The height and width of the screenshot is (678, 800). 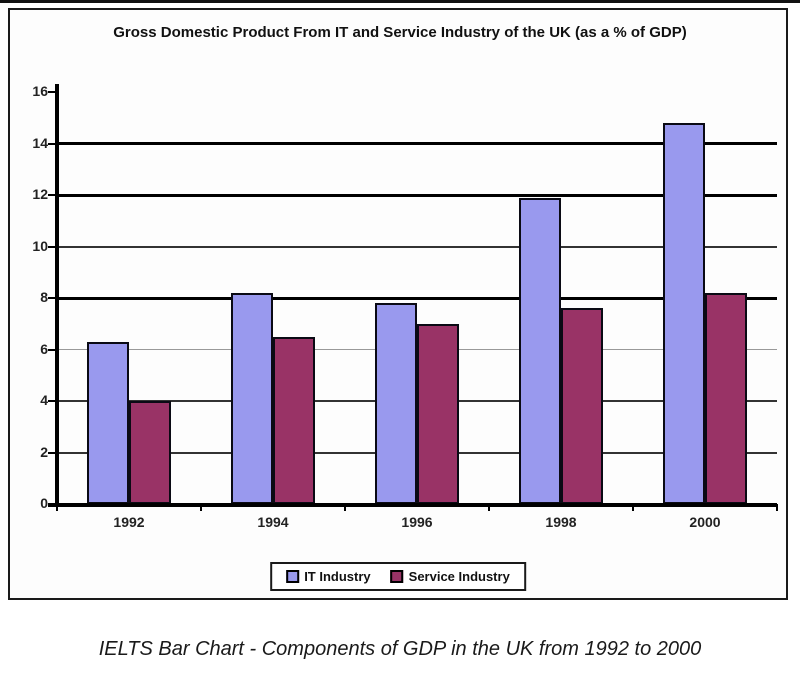 I want to click on bar-it-industry-1992, so click(x=108, y=422).